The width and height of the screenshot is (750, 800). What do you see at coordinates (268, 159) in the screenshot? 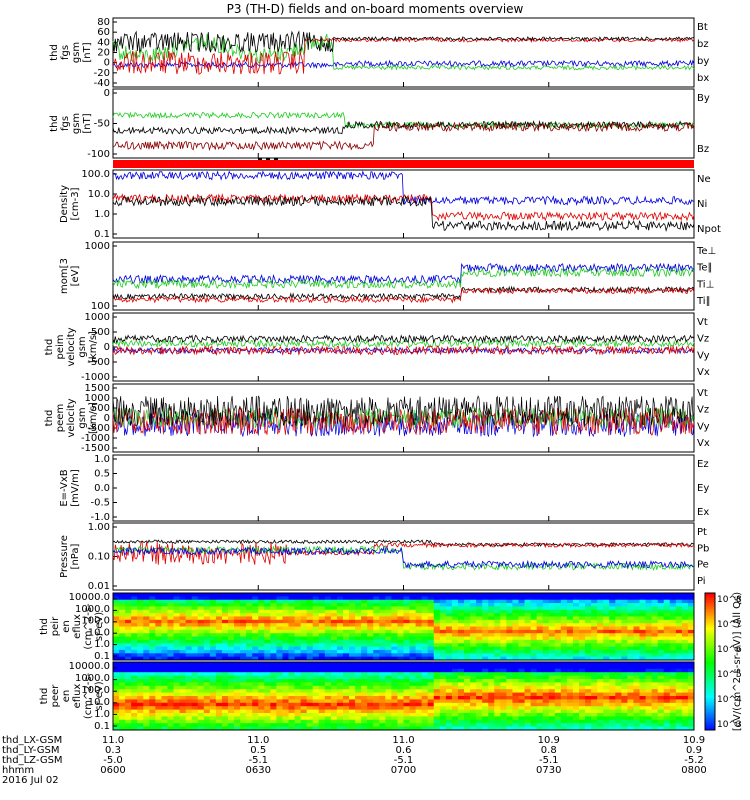
I see `mode-bar-mark` at bounding box center [268, 159].